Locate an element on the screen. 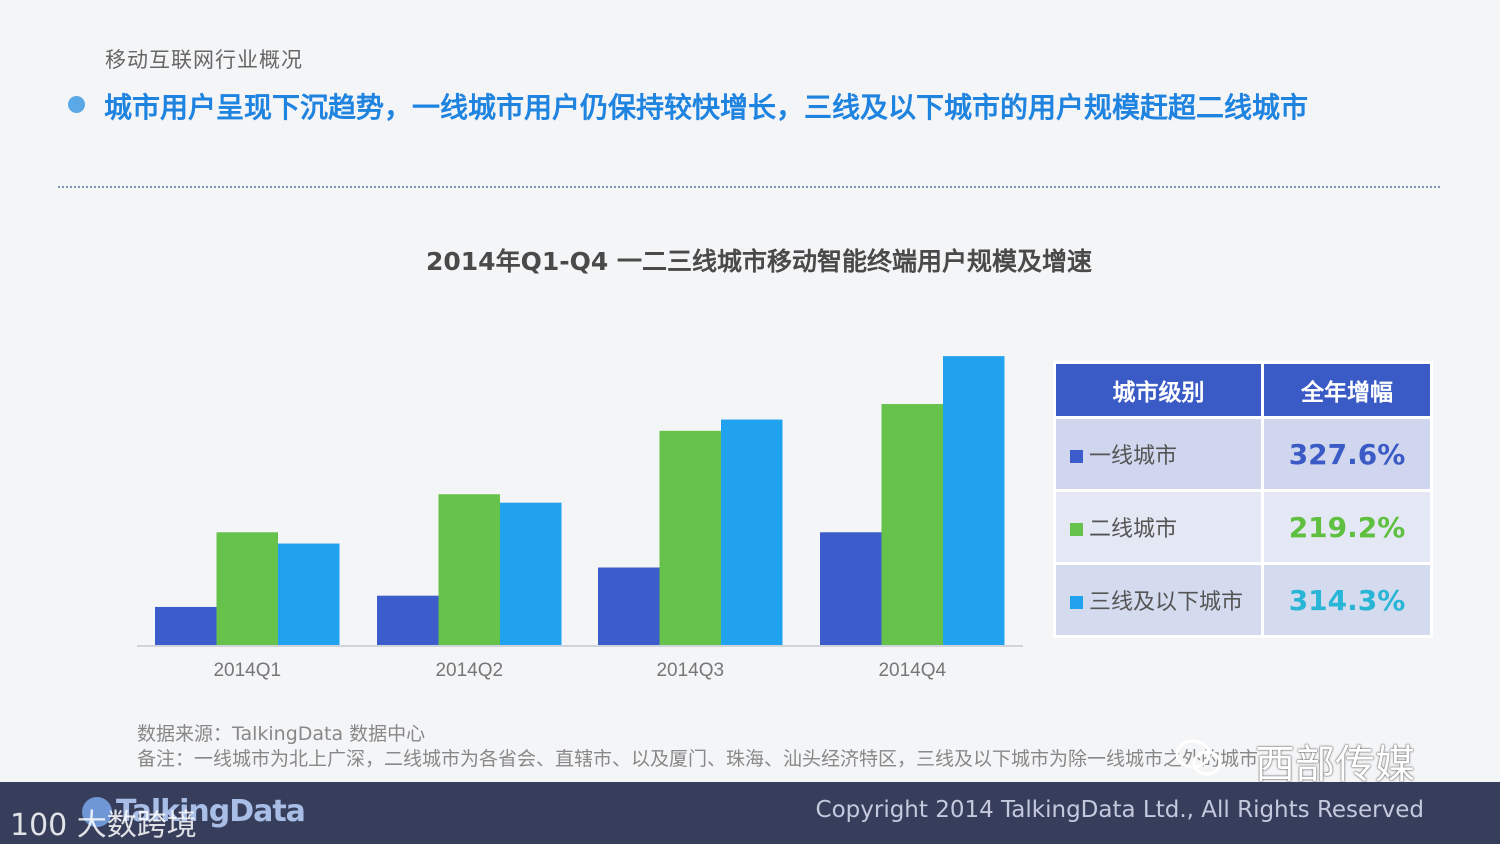 The width and height of the screenshot is (1500, 844). level-label: 二线城市 is located at coordinates (1133, 529).